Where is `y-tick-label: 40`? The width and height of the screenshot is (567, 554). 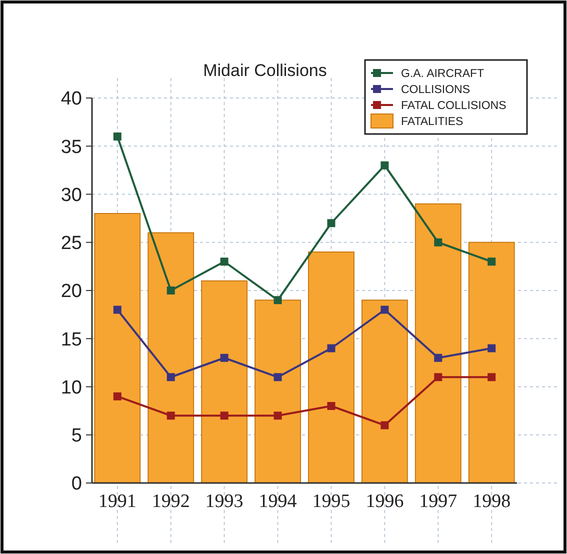
y-tick-label: 40 is located at coordinates (71, 99).